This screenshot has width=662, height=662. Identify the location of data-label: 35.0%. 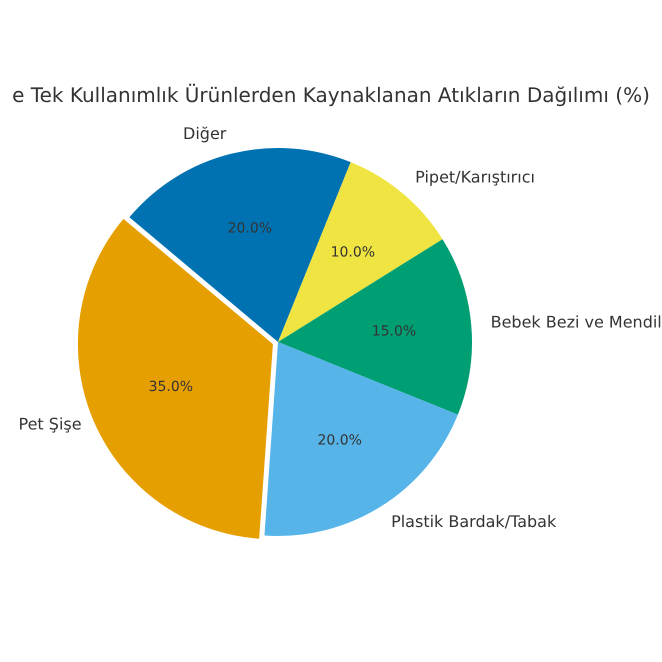
(171, 387).